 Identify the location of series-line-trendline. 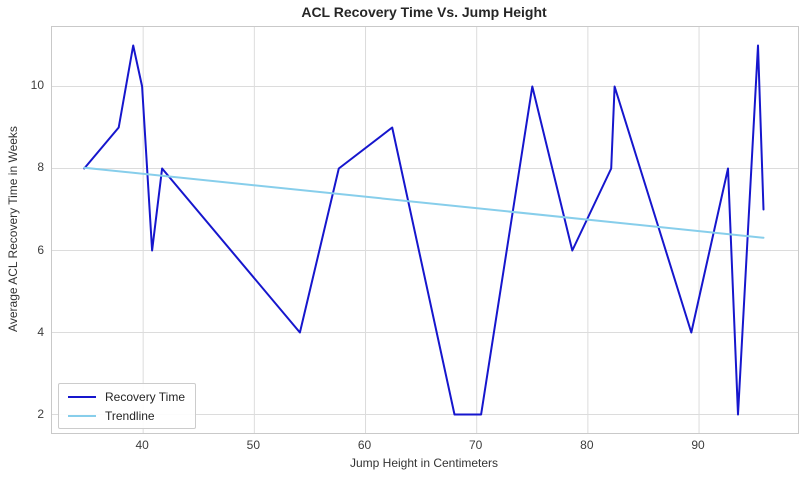
(424, 202).